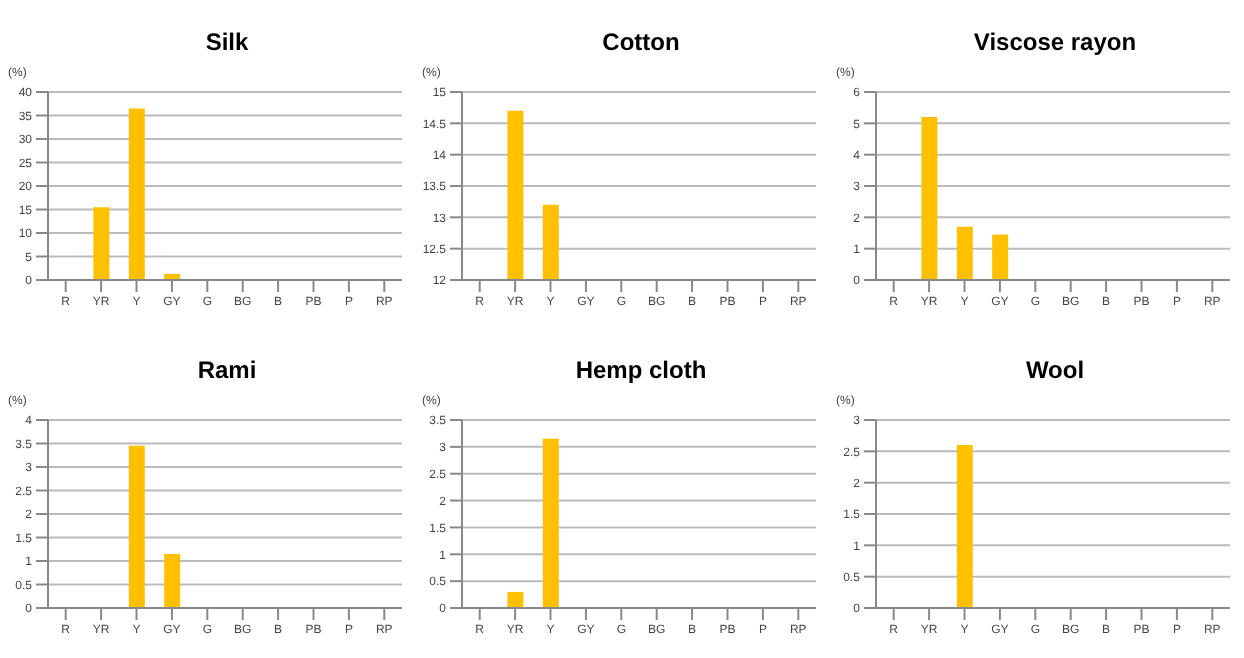 This screenshot has width=1244, height=658. What do you see at coordinates (227, 370) in the screenshot?
I see `chart-title: Rami` at bounding box center [227, 370].